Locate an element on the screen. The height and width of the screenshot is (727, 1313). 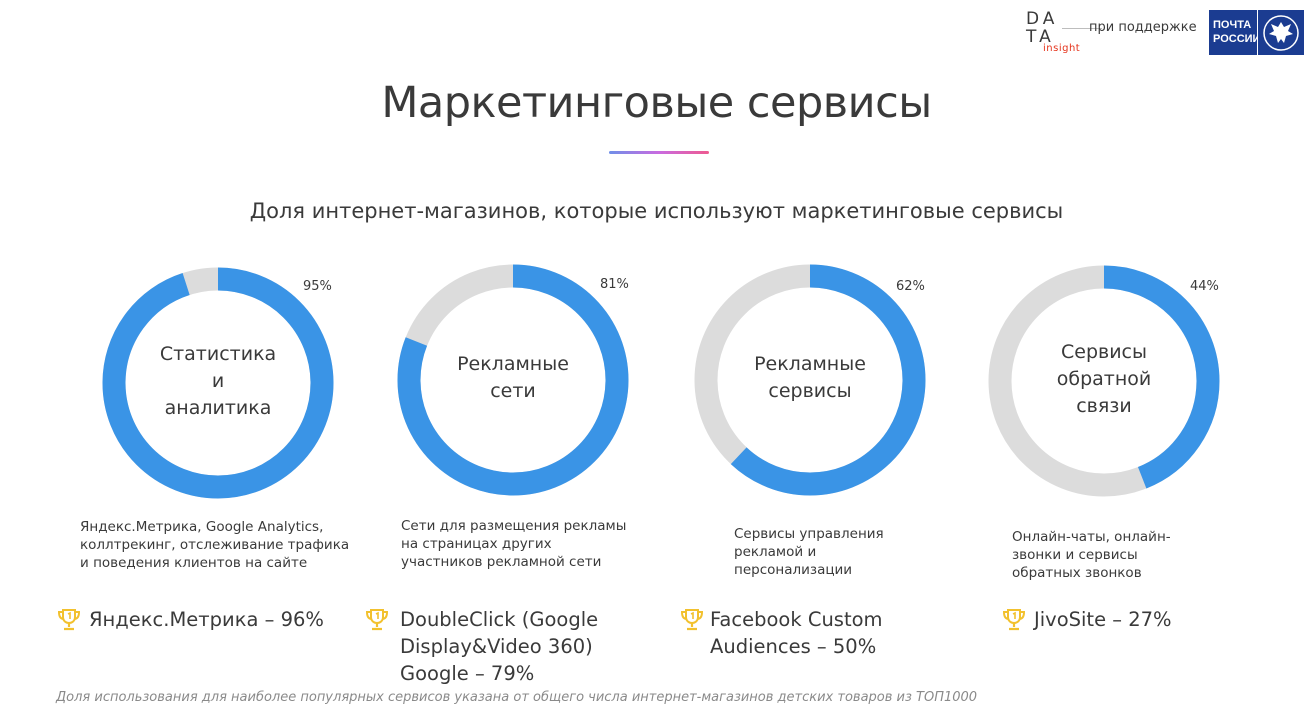
donut-value-label-1: 95% is located at coordinates (317, 286).